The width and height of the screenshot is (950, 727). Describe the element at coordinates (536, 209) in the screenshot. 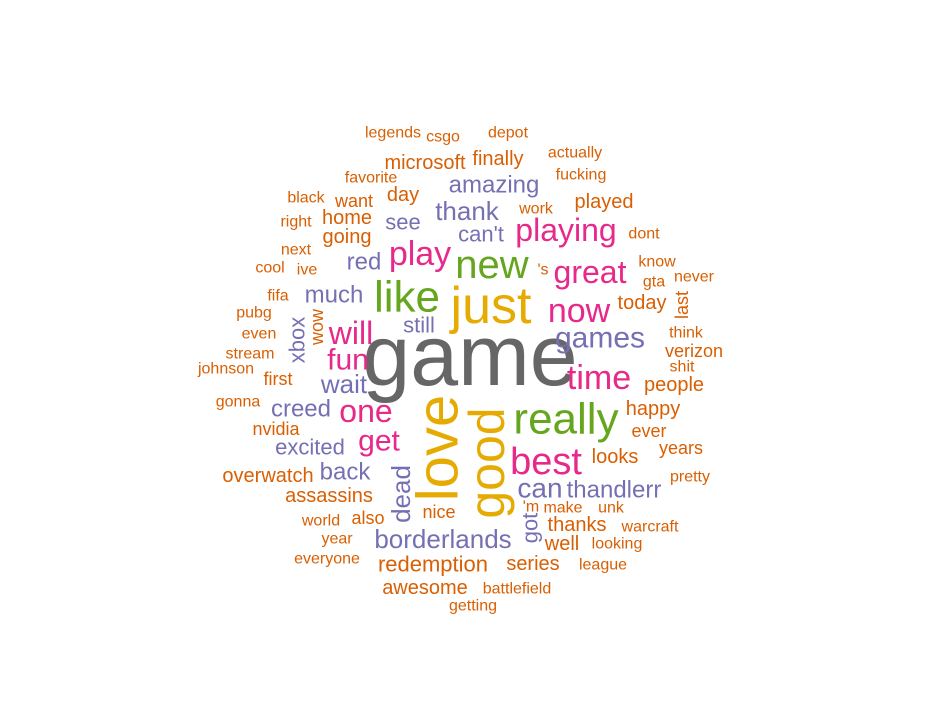

I see `word-work: work` at that location.